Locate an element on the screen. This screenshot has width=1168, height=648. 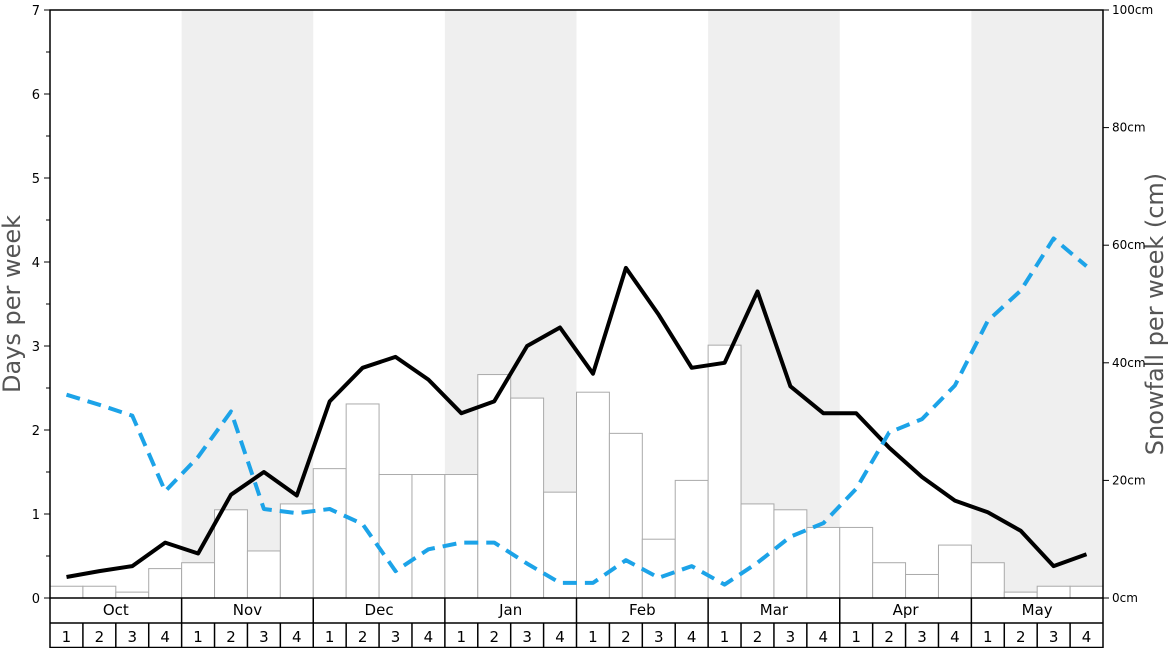
left-tick-label: 1 is located at coordinates (36, 515).